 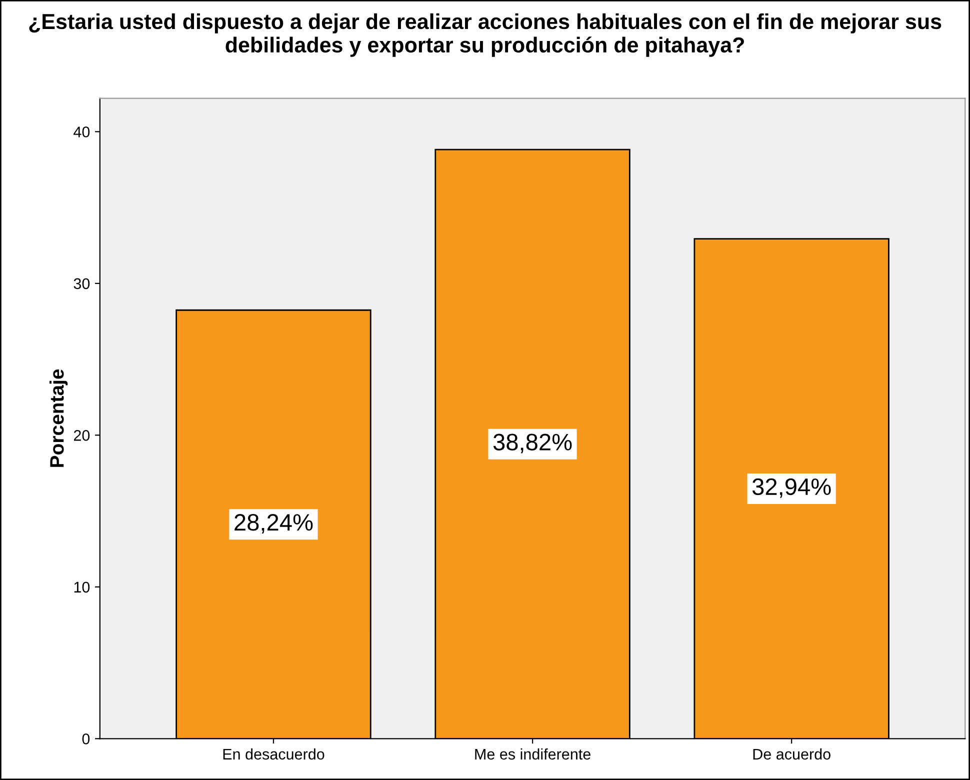 What do you see at coordinates (86, 739) in the screenshot?
I see `y-tick-label: 0` at bounding box center [86, 739].